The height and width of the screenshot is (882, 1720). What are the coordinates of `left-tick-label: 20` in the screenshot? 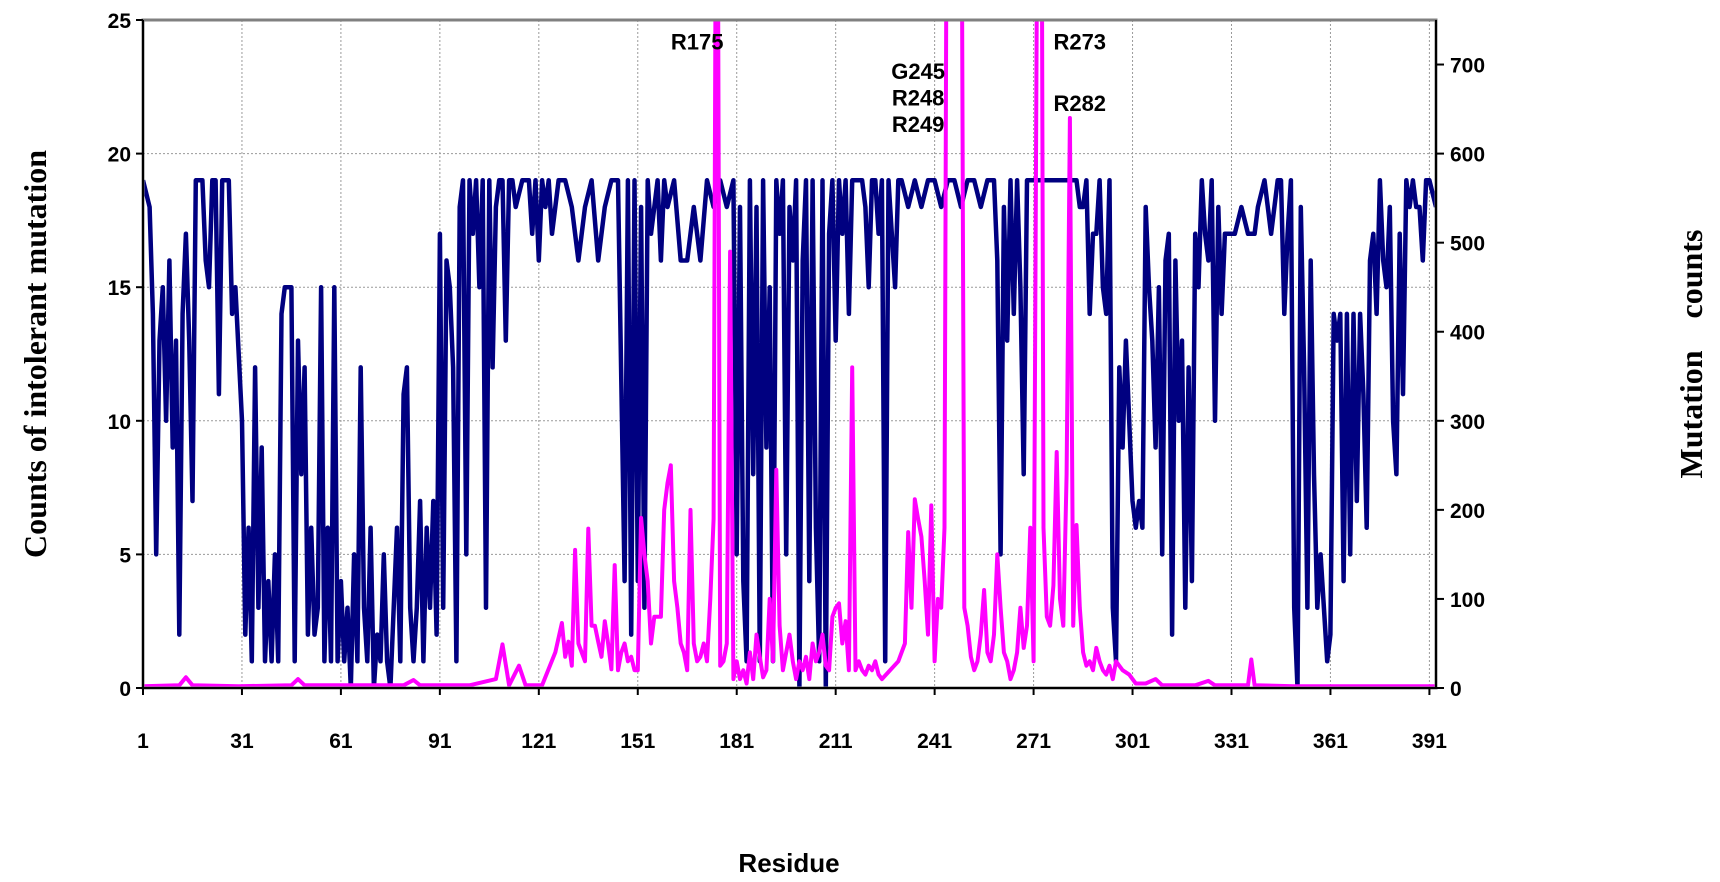 It's located at (119, 155).